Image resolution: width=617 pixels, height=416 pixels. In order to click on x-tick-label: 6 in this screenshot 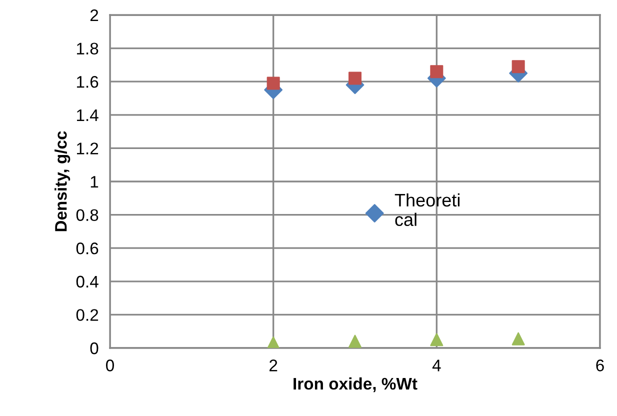, I will do `click(600, 366)`.